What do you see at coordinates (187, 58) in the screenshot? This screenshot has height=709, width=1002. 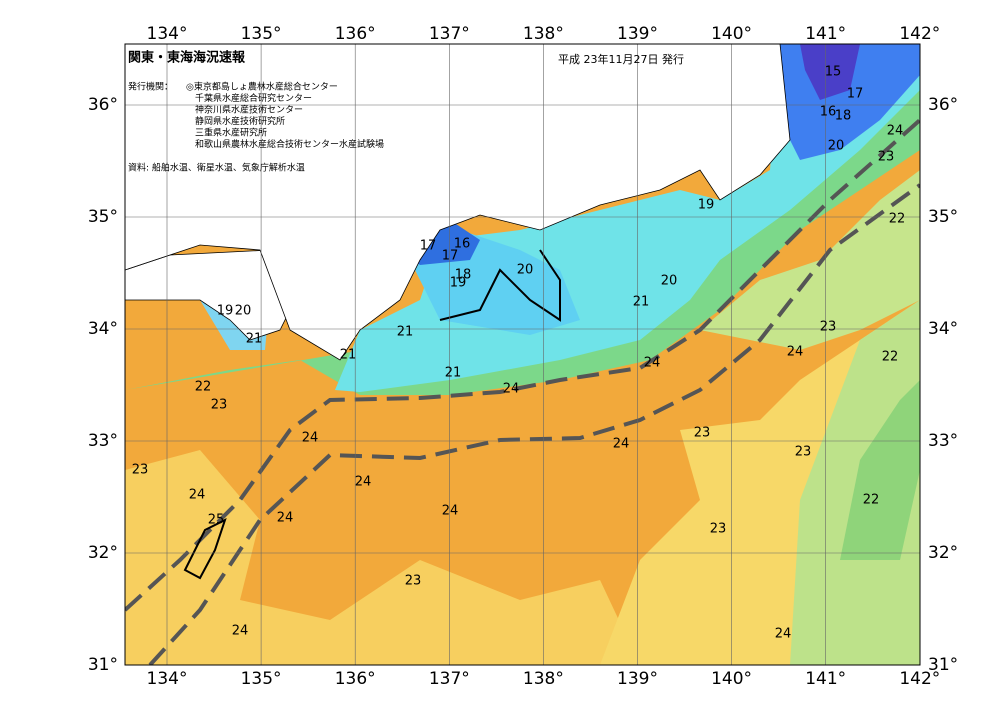 I see `title: 関東・東海海況速報` at bounding box center [187, 58].